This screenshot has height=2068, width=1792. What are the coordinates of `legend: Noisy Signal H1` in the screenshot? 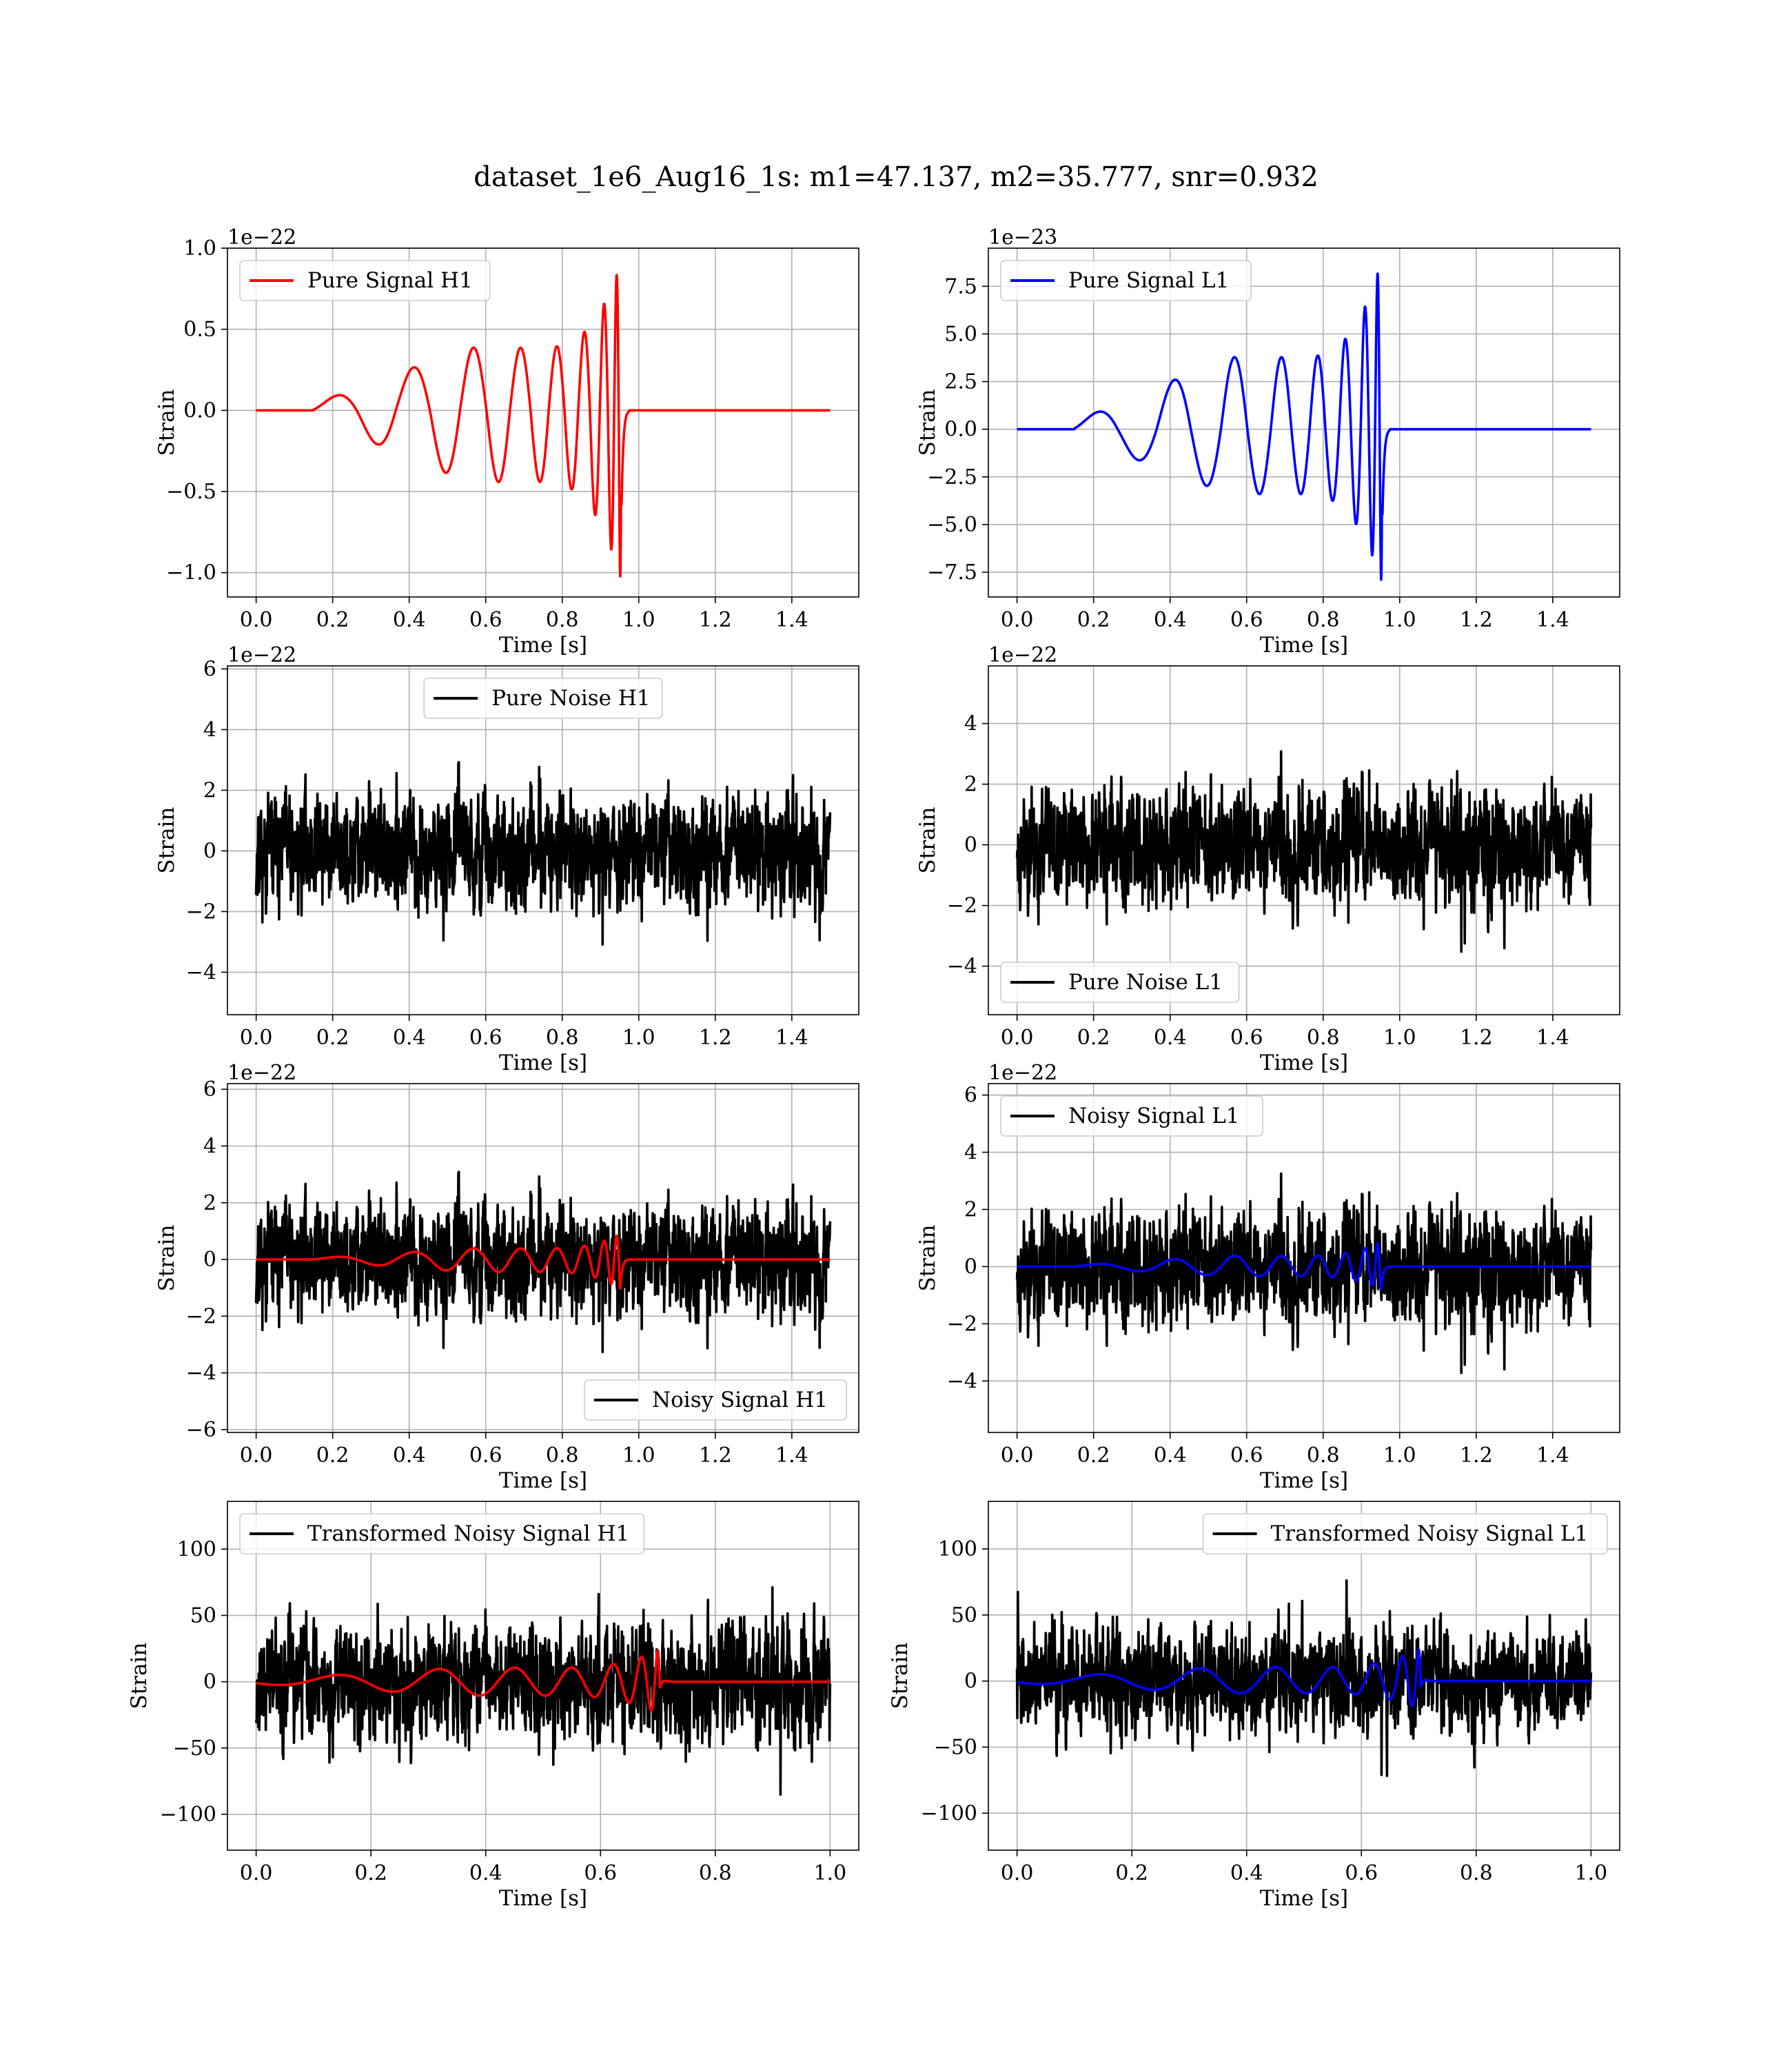 It's located at (715, 1400).